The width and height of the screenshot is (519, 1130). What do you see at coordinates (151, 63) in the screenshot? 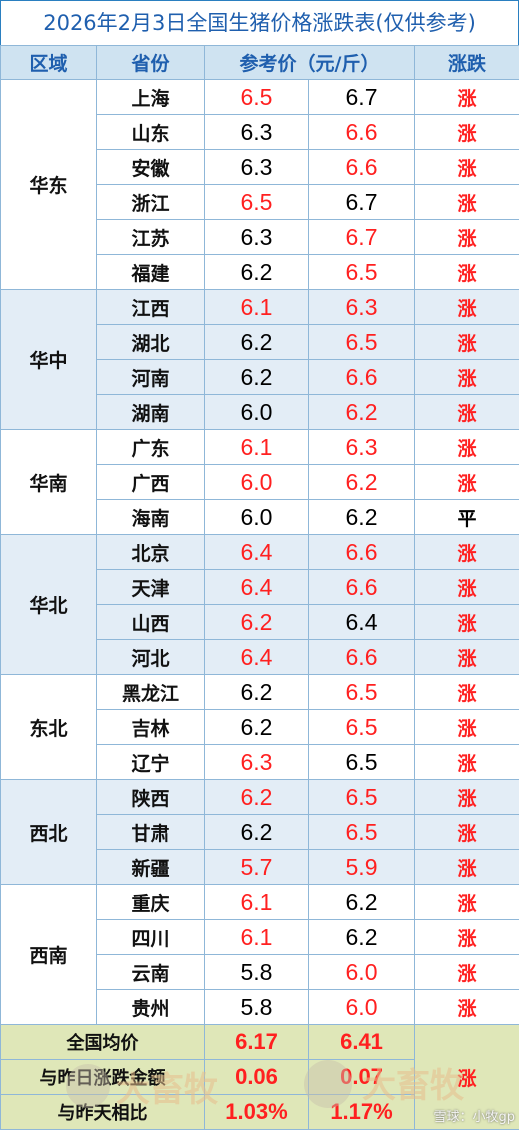
I see `header-province: 省份` at bounding box center [151, 63].